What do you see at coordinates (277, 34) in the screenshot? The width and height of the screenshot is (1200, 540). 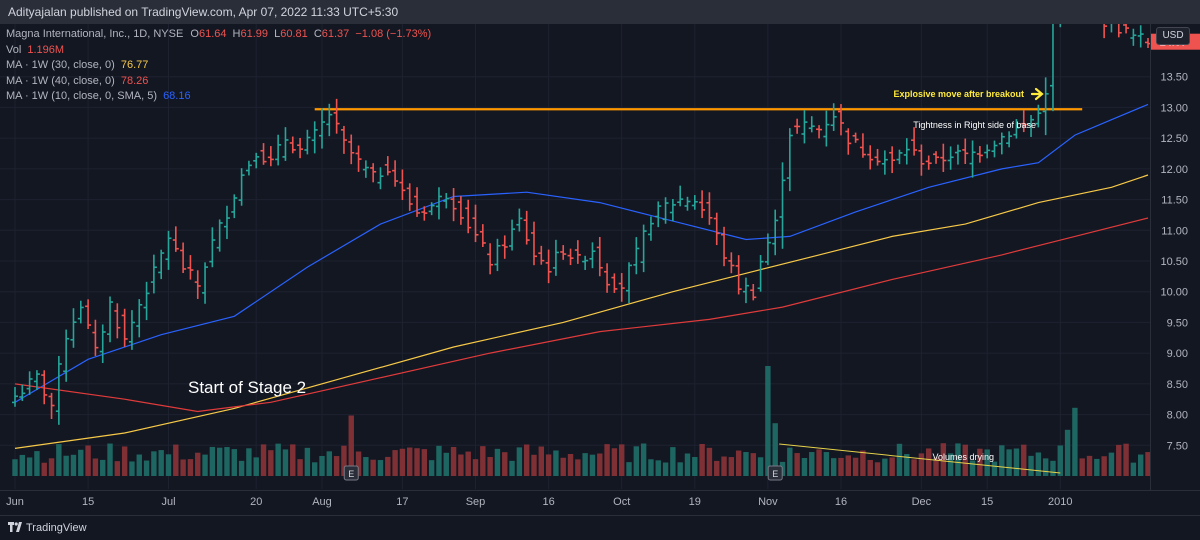 I see `low-label: L` at bounding box center [277, 34].